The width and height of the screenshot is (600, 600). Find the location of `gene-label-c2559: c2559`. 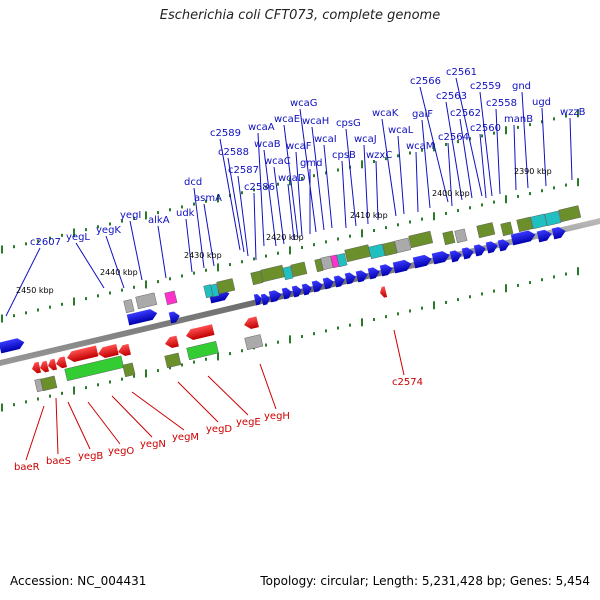

gene-label-c2559: c2559 is located at coordinates (485, 86).